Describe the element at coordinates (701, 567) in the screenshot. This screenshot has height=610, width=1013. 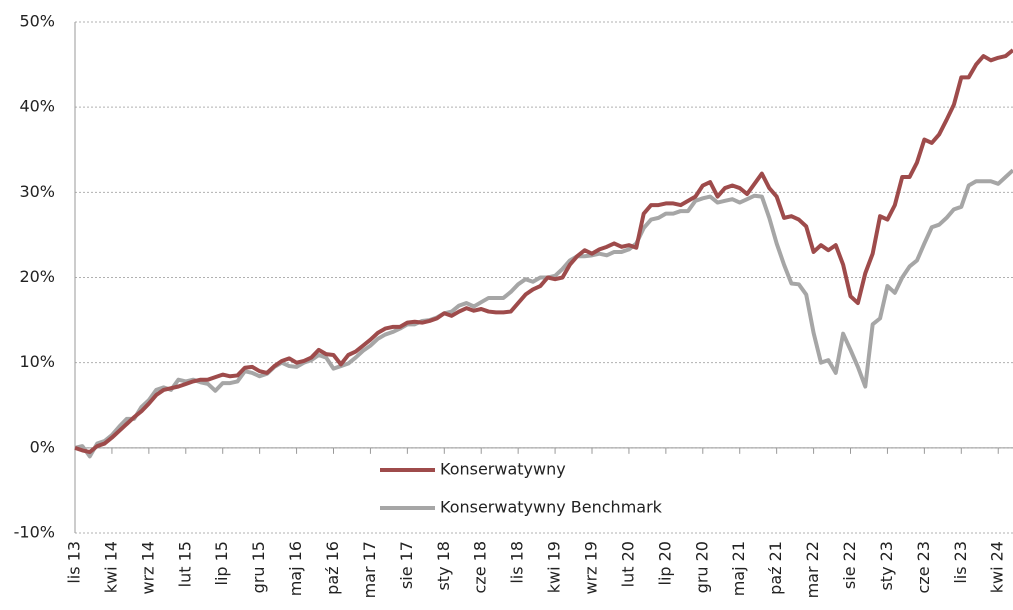
I see `x-tick-label: gru 20` at that location.